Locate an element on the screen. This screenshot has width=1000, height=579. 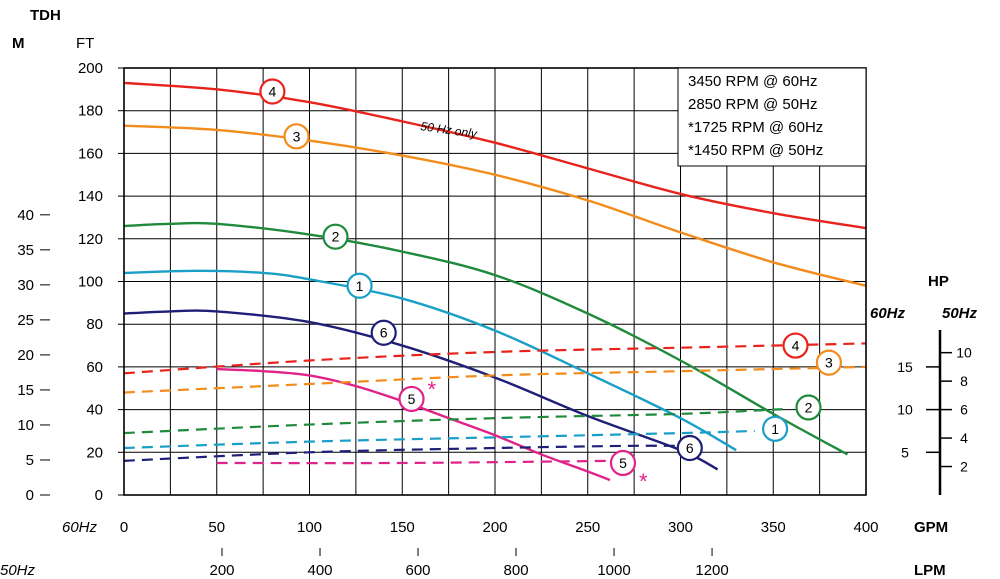
x-tick-lpm: 200 is located at coordinates (221, 570).